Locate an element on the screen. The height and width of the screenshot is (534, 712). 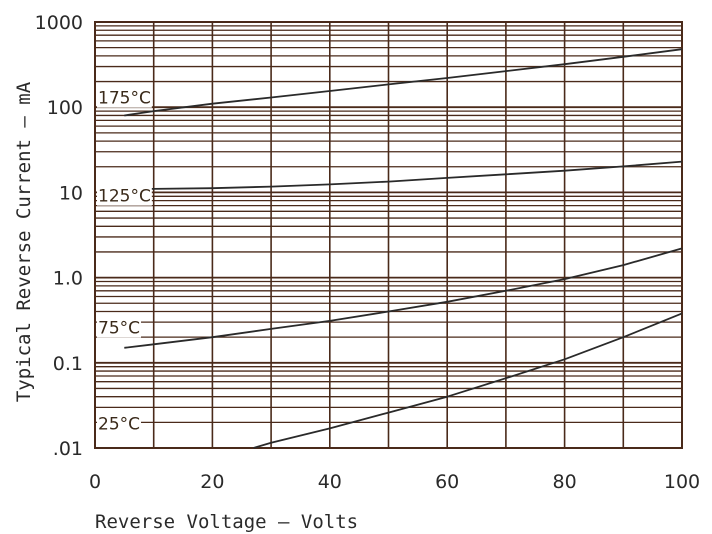
y-axis-label: Typical Reverse Current — mA is located at coordinates (24, 241).